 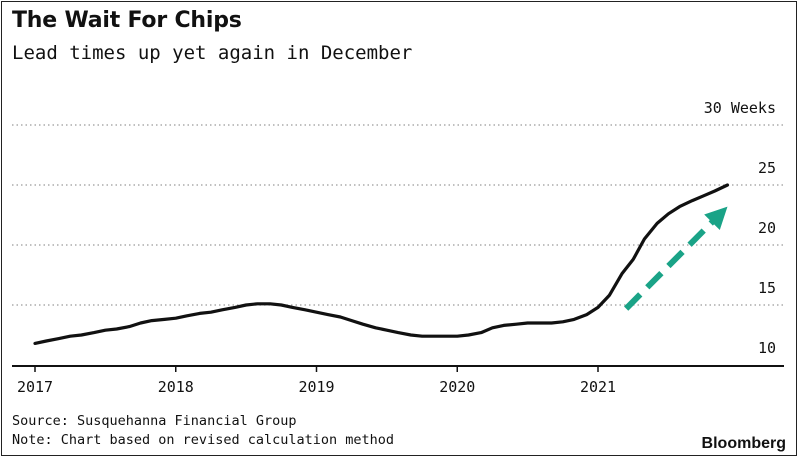 What do you see at coordinates (743, 443) in the screenshot?
I see `bloomberg-logo: Bloomberg` at bounding box center [743, 443].